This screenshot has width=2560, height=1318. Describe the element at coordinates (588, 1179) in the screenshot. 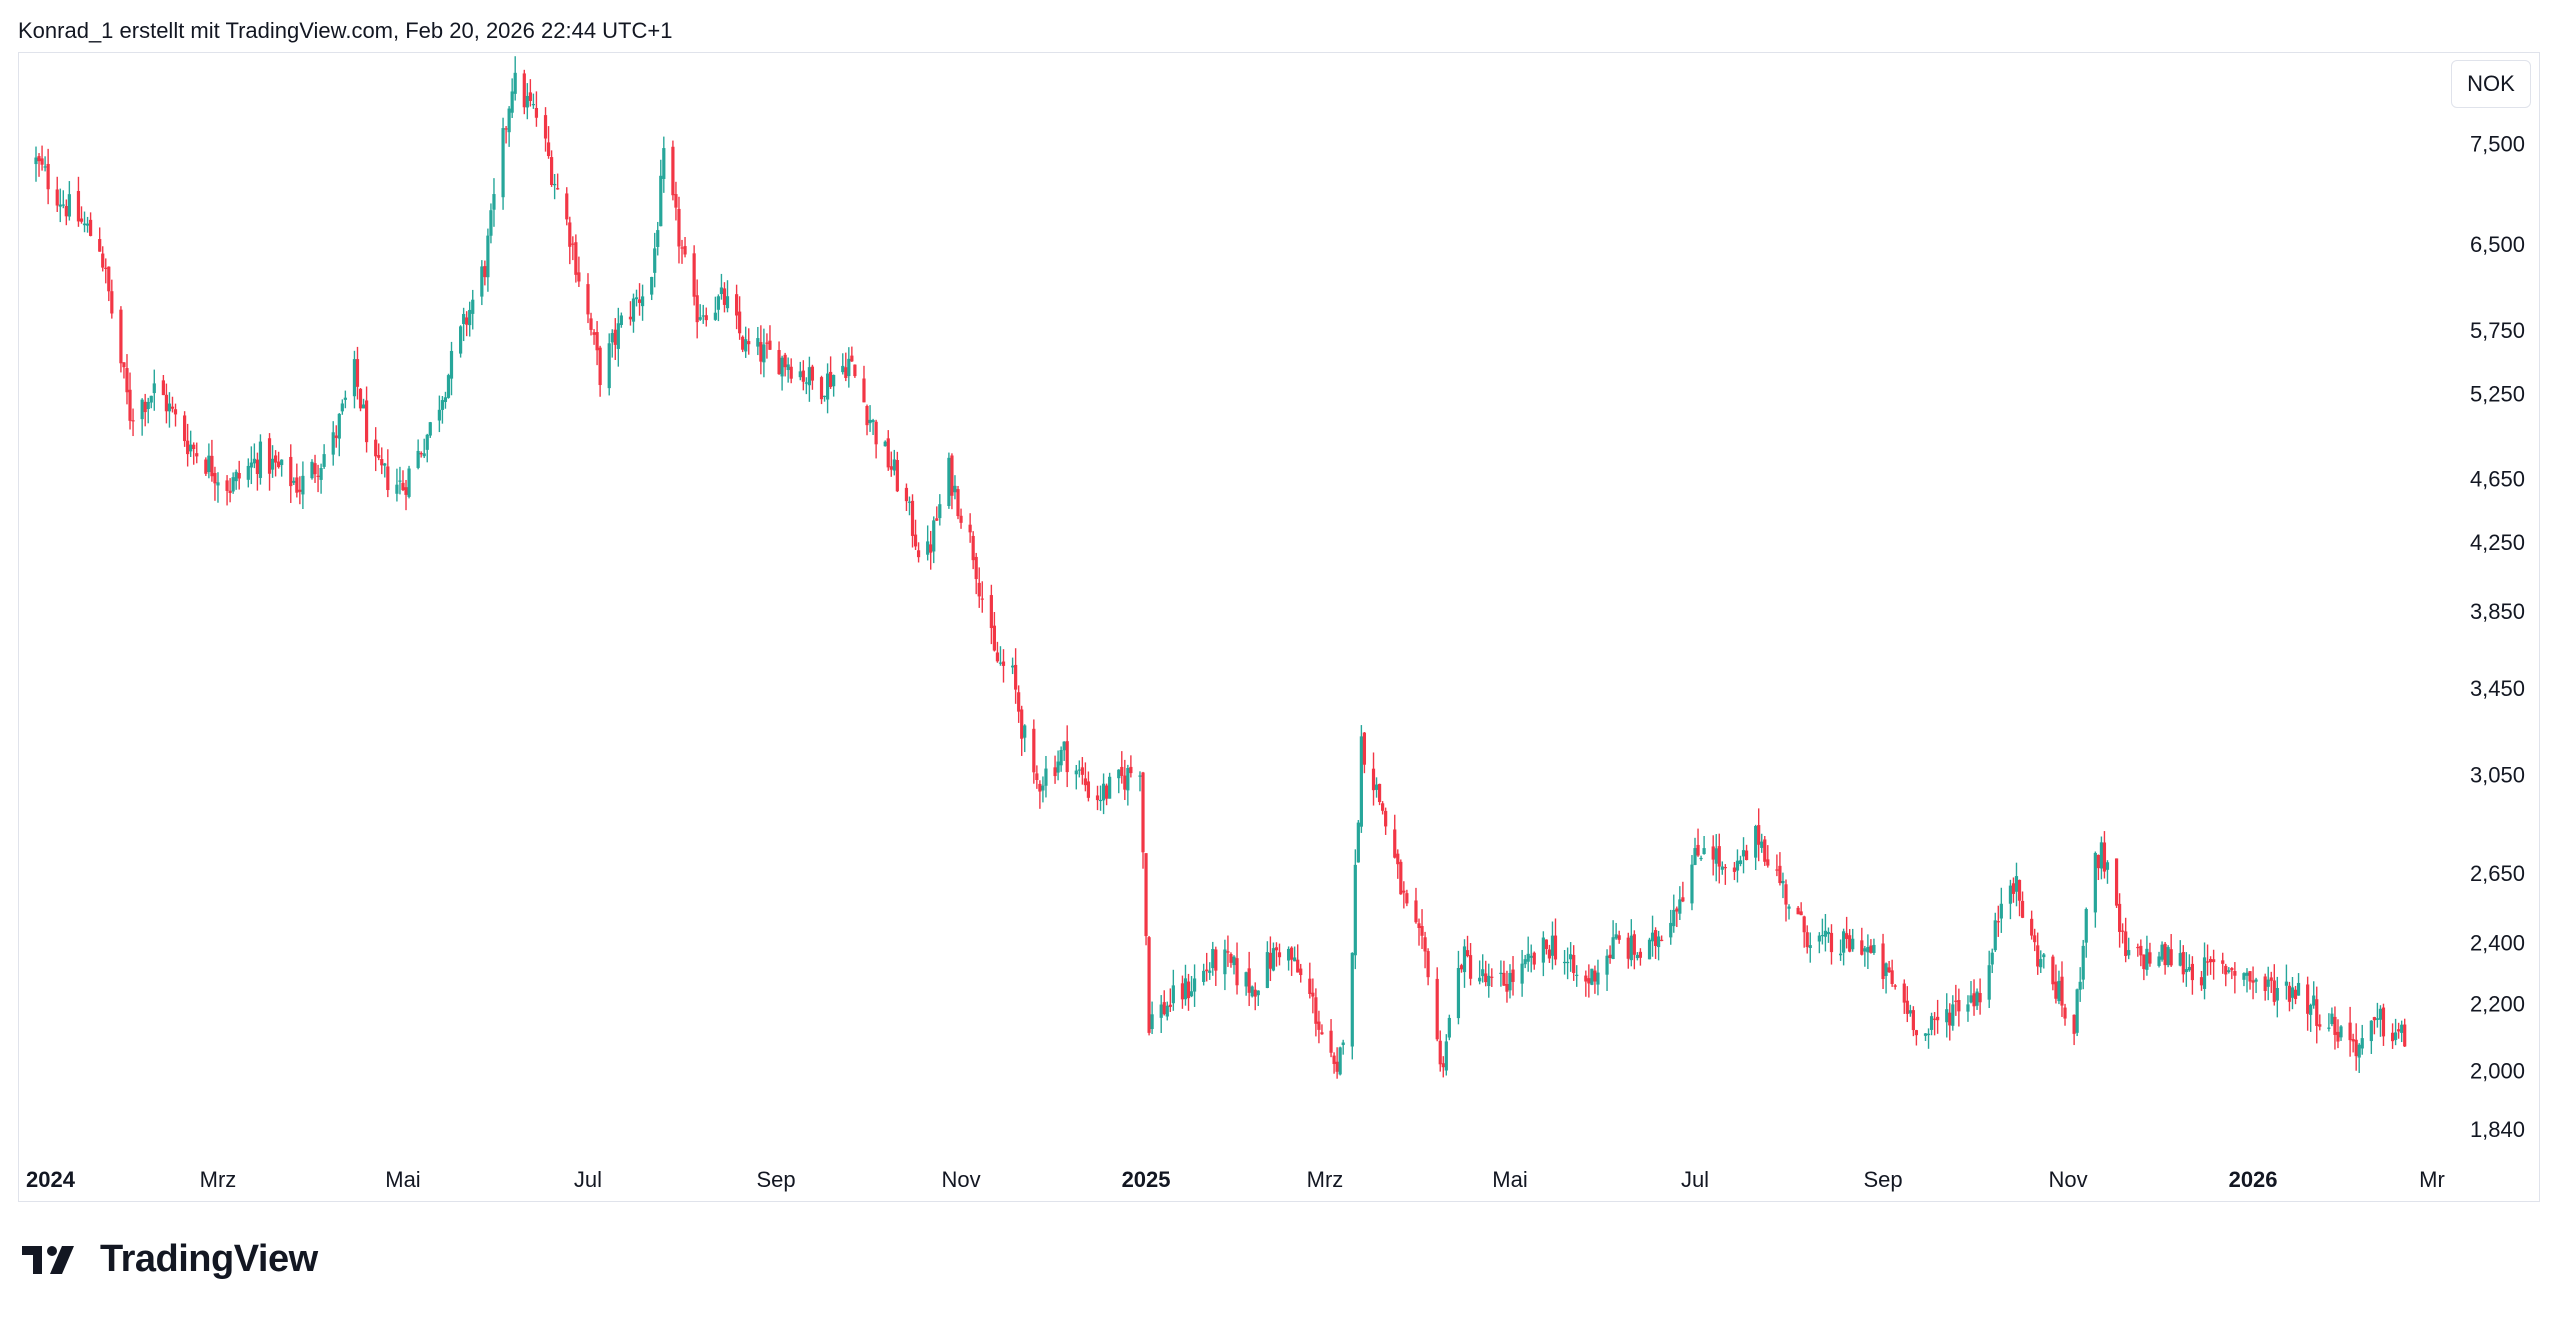

I see `time-tick-label: Jul` at that location.